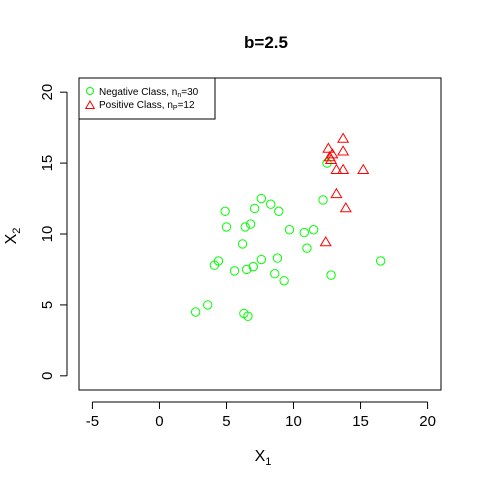 This screenshot has width=494, height=487. Describe the element at coordinates (47, 305) in the screenshot. I see `y-tick-label: 5` at that location.